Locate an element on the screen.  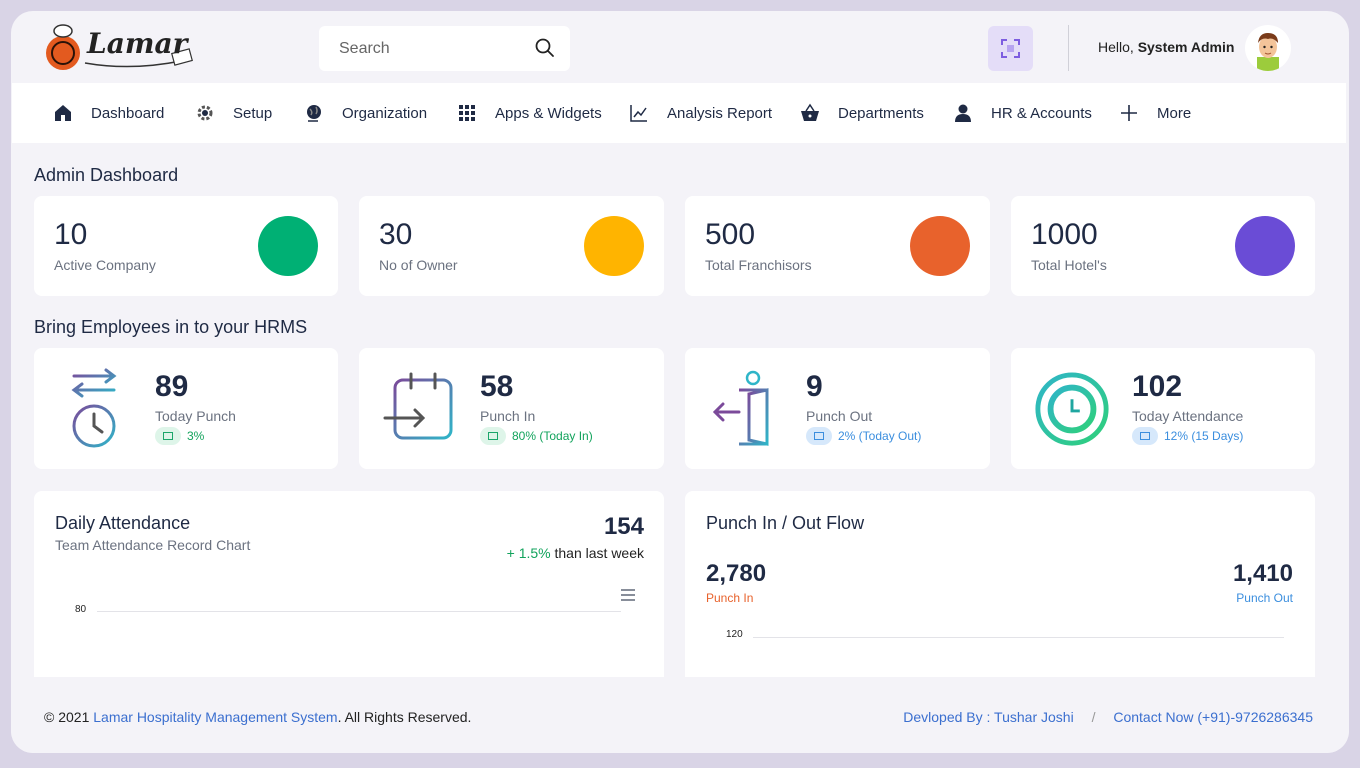
stat-label: Active Company is located at coordinates (105, 265).